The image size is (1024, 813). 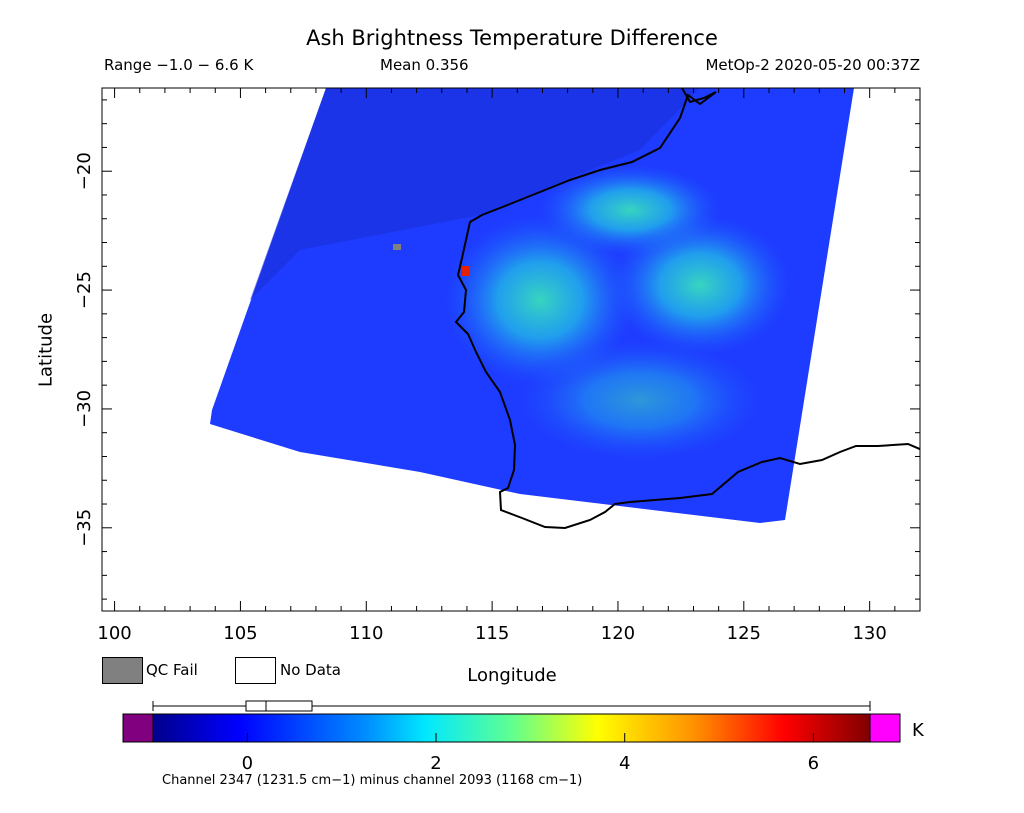 I want to click on y-tick-label: −25, so click(x=84, y=290).